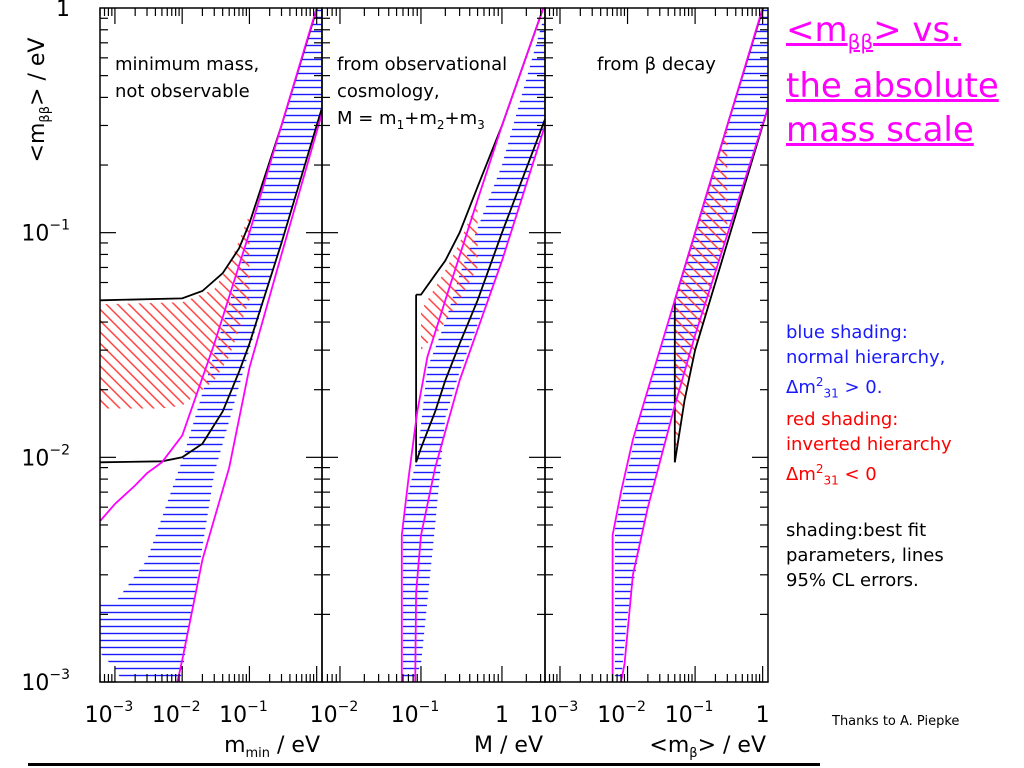  Describe the element at coordinates (869, 444) in the screenshot. I see `legend-red-line2: inverted hierarchy` at that location.